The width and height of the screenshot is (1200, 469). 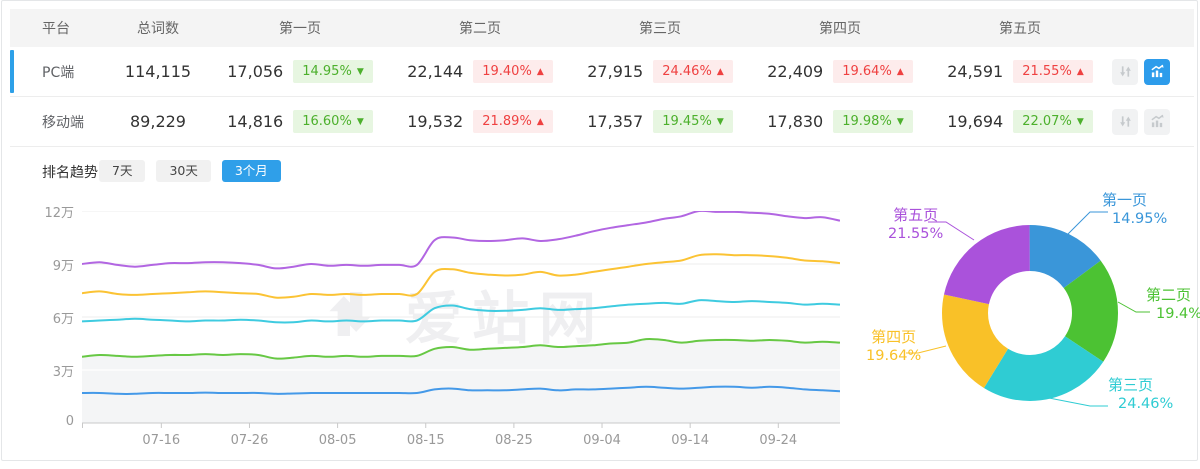 What do you see at coordinates (975, 121) in the screenshot?
I see `page5-value: 19,694` at bounding box center [975, 121].